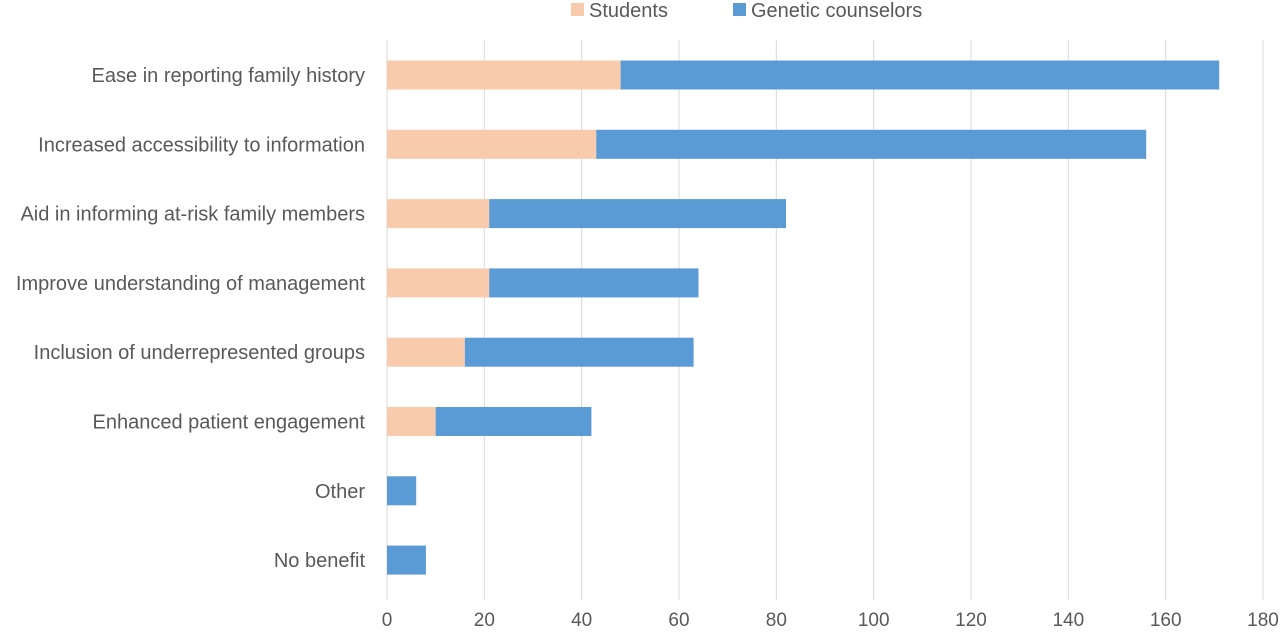 The image size is (1280, 633). Describe the element at coordinates (594, 283) in the screenshot. I see `bar-genetic-counselors-improve-understanding-of-management` at that location.